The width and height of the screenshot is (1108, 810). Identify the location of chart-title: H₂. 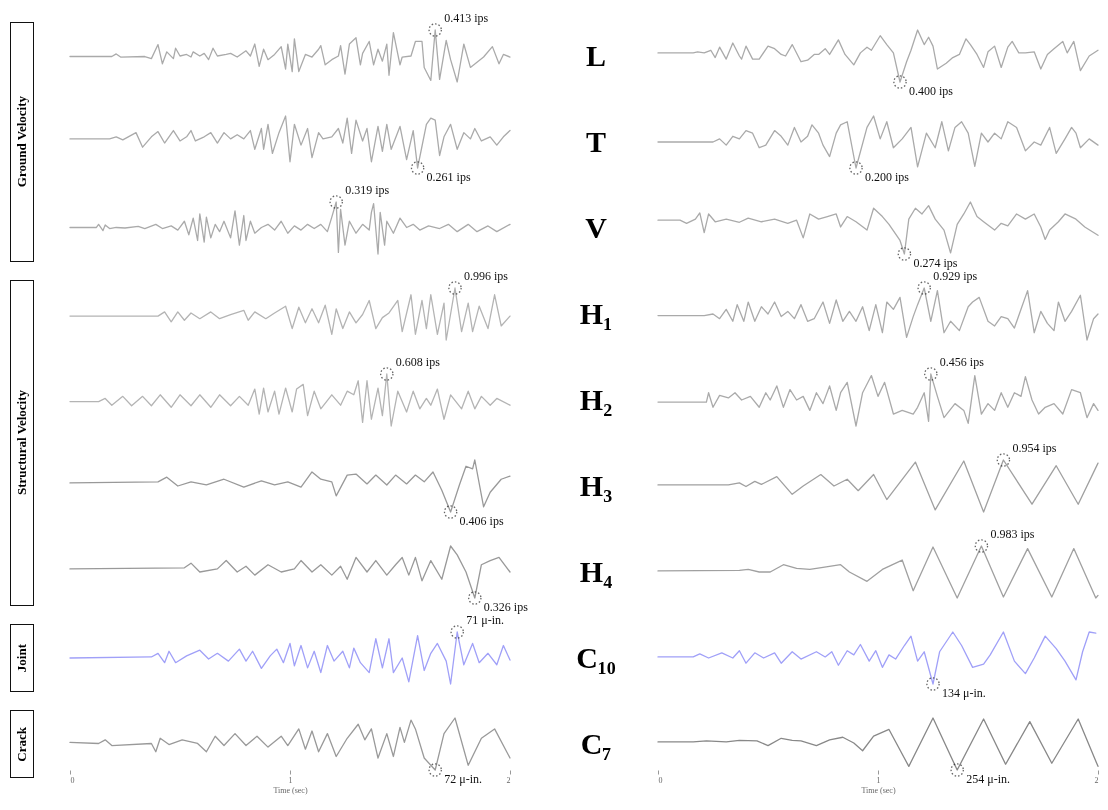
(596, 400).